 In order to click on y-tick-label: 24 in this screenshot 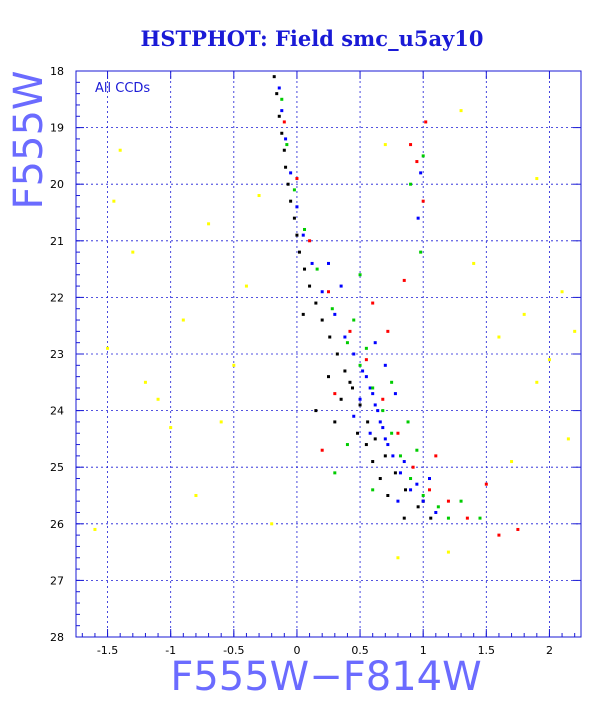, I will do `click(57, 411)`.